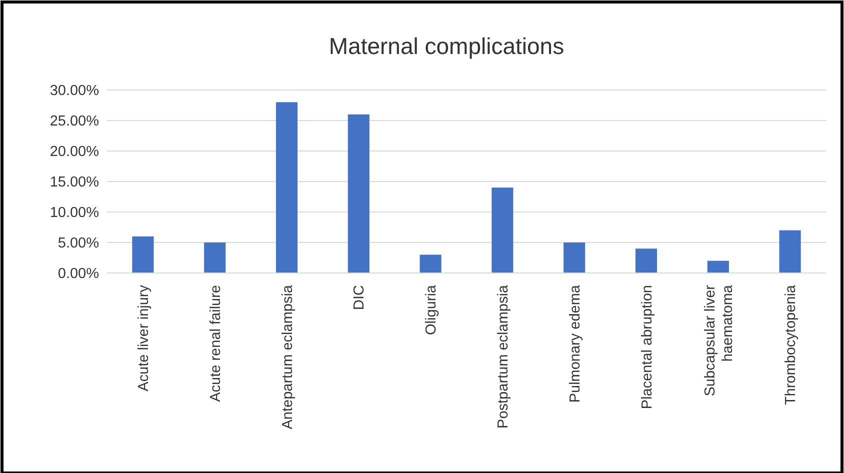 The width and height of the screenshot is (844, 473). Describe the element at coordinates (647, 347) in the screenshot. I see `x-tick-label: Placental abruption` at that location.